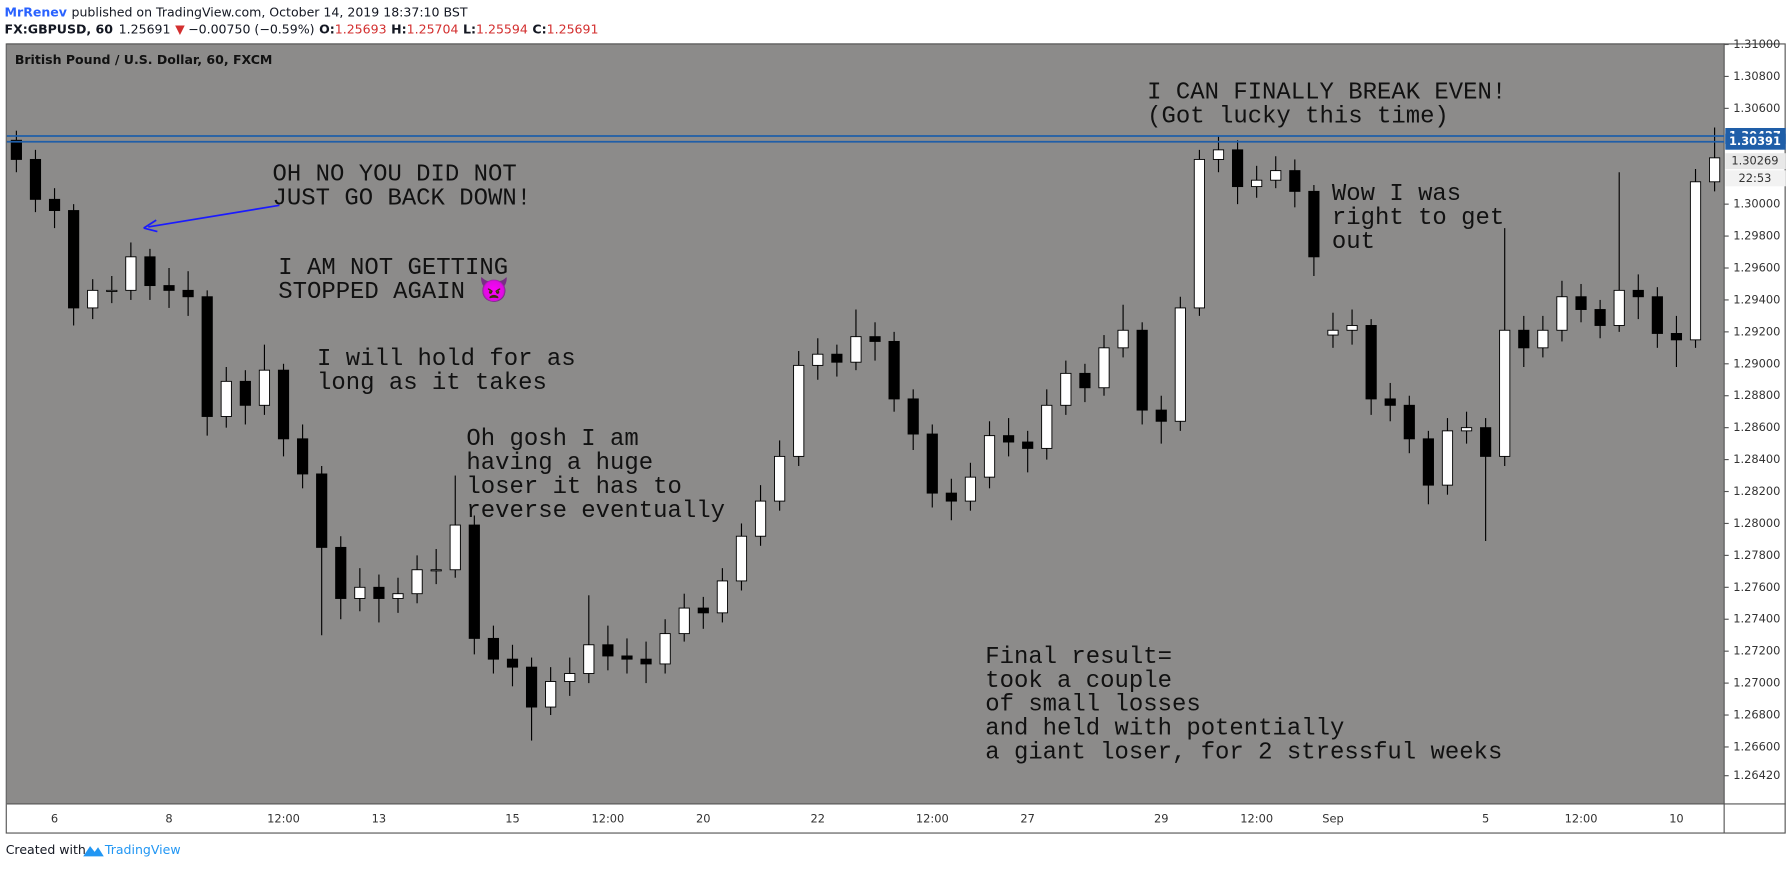 The width and height of the screenshot is (1788, 869). I want to click on y-tick-label: 1.30800, so click(1756, 76).